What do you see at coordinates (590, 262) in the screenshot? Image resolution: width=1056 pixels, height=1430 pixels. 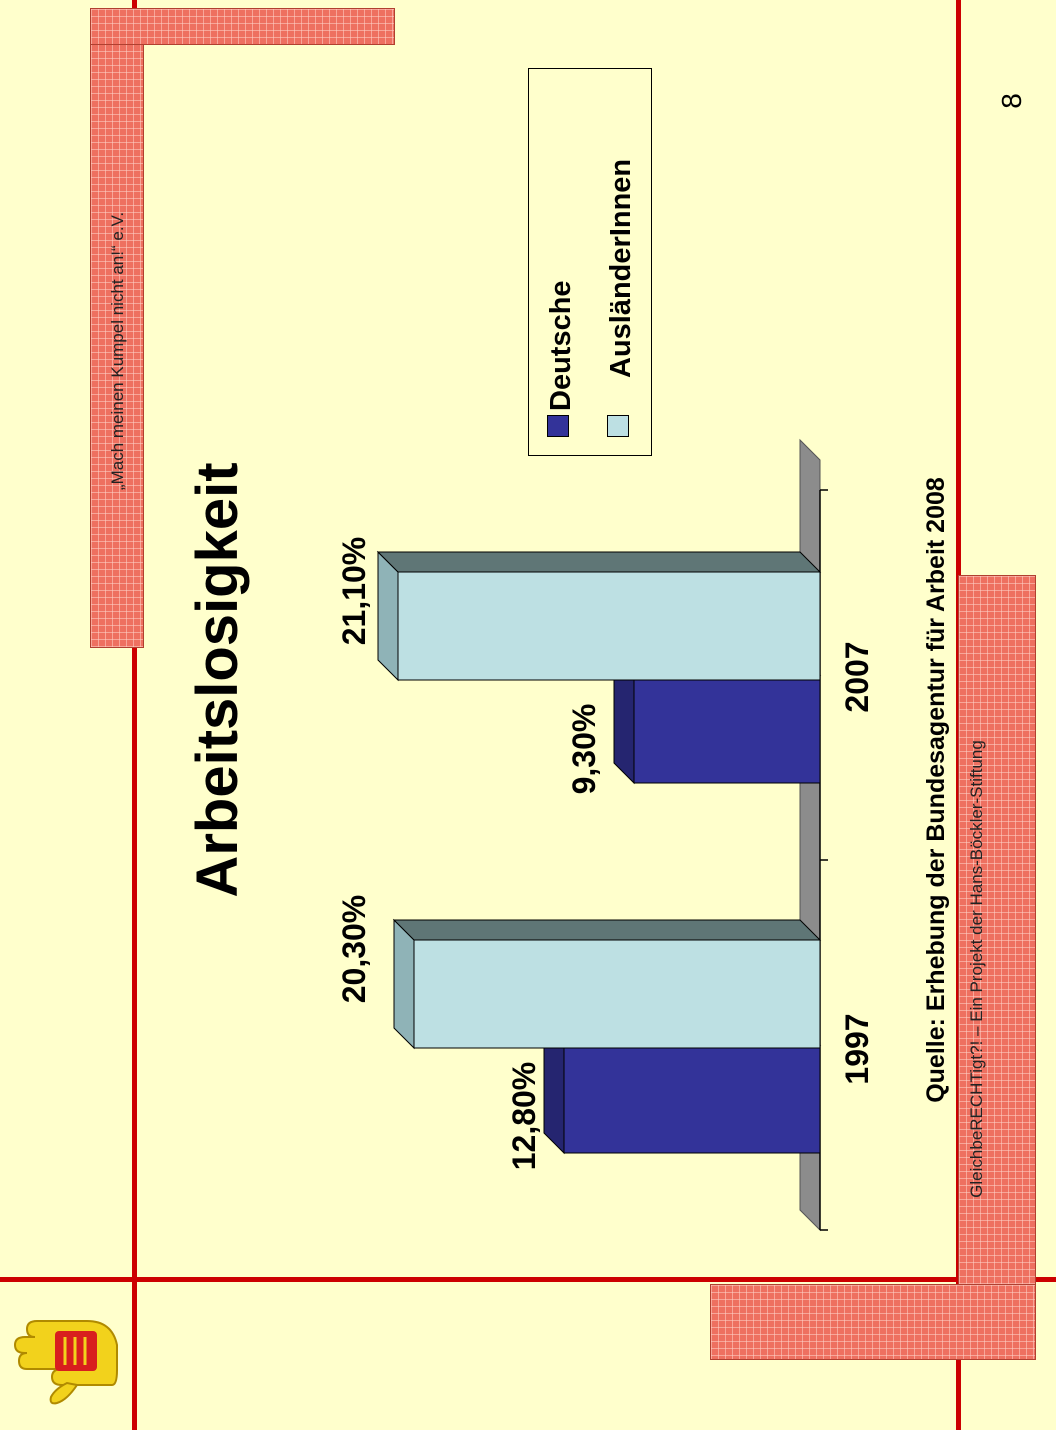 I see `chart-legend: Deutsche AusländerInnen` at bounding box center [590, 262].